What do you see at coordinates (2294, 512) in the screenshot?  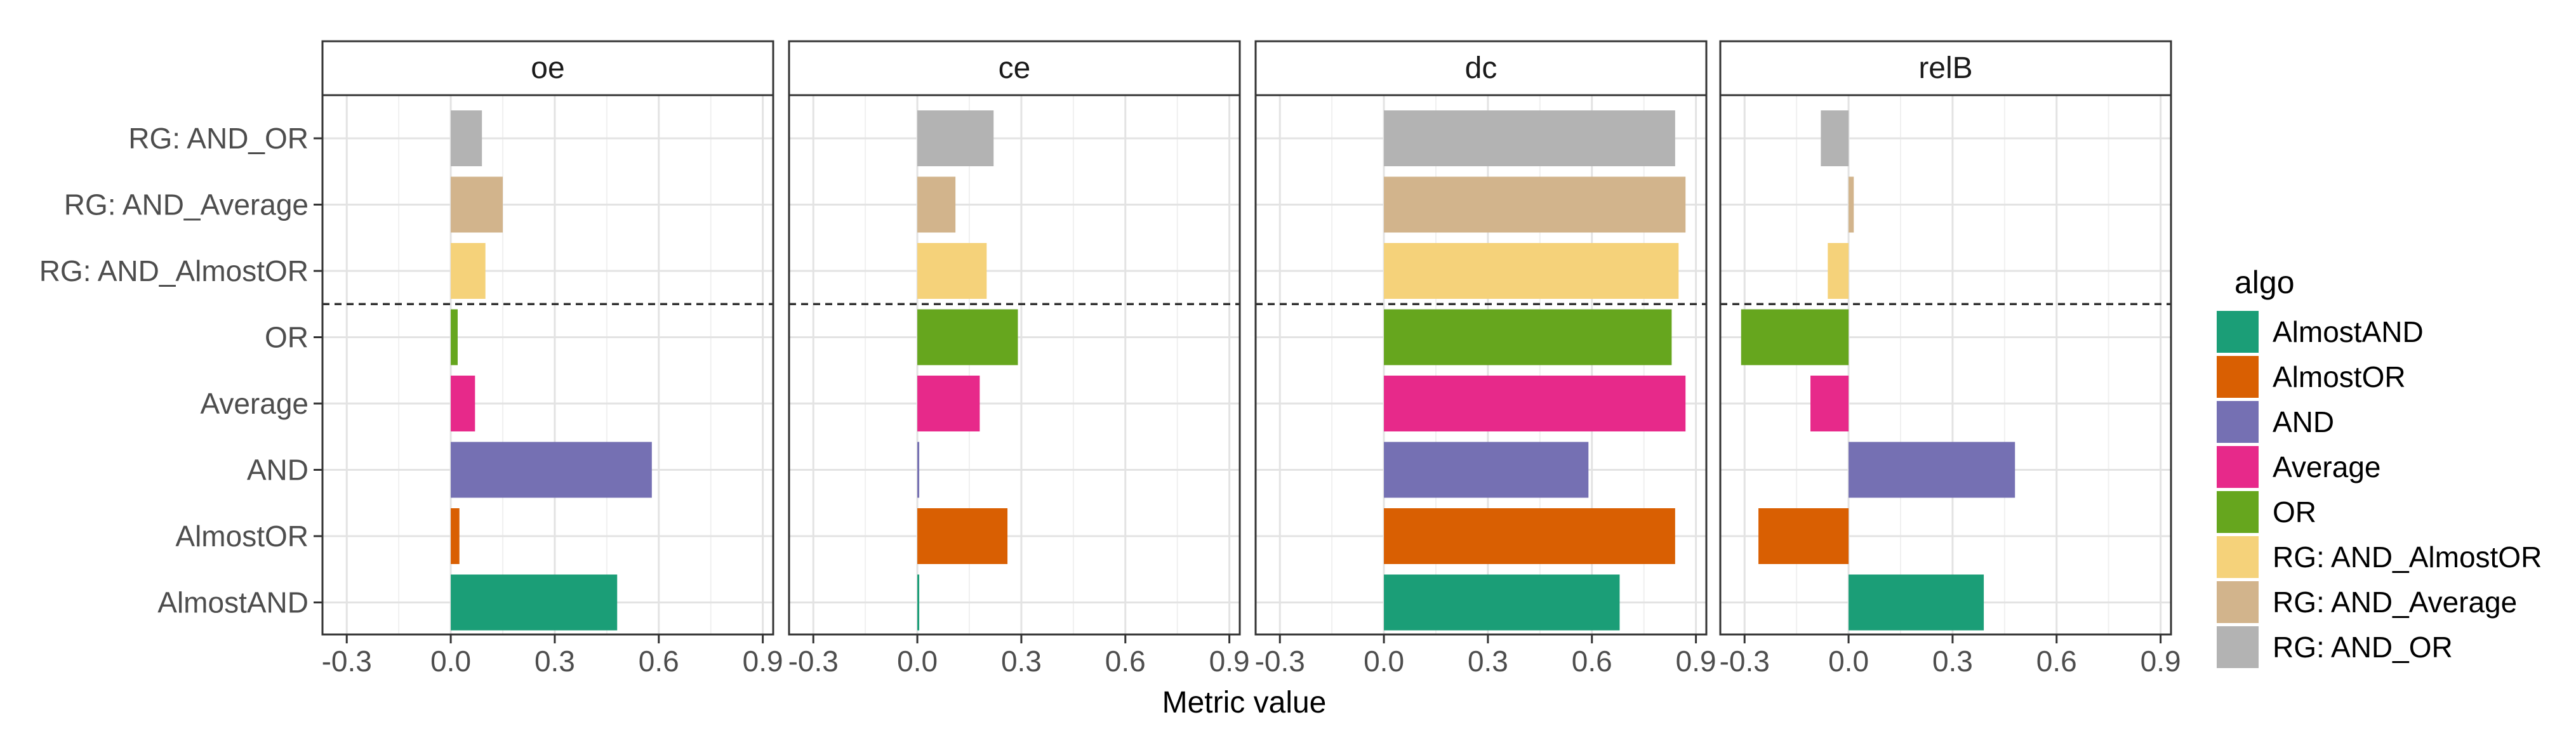 I see `legend-label: OR` at bounding box center [2294, 512].